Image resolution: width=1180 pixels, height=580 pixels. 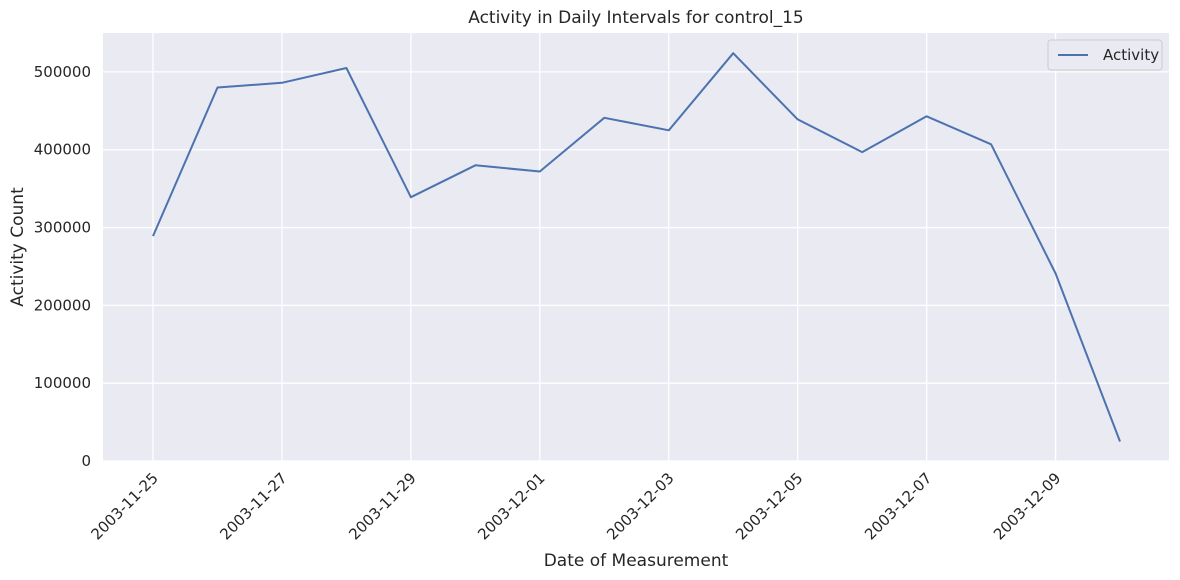 I want to click on x-tick-label: 2003-12-07, so click(x=898, y=506).